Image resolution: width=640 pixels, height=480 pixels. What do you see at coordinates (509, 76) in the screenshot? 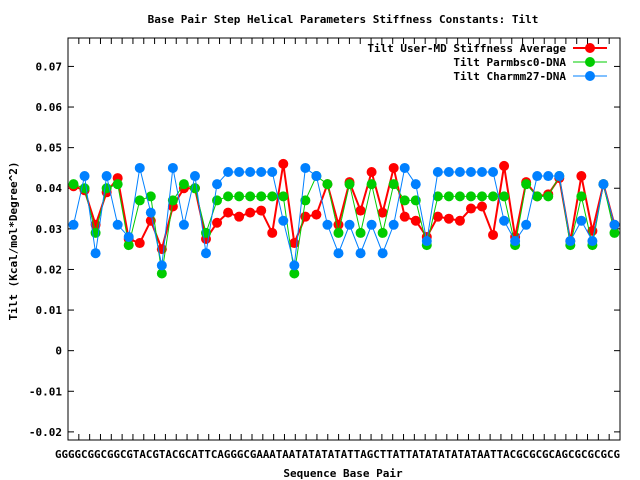
I see `legend-label: Tilt Charmm27-DNA` at bounding box center [509, 76].